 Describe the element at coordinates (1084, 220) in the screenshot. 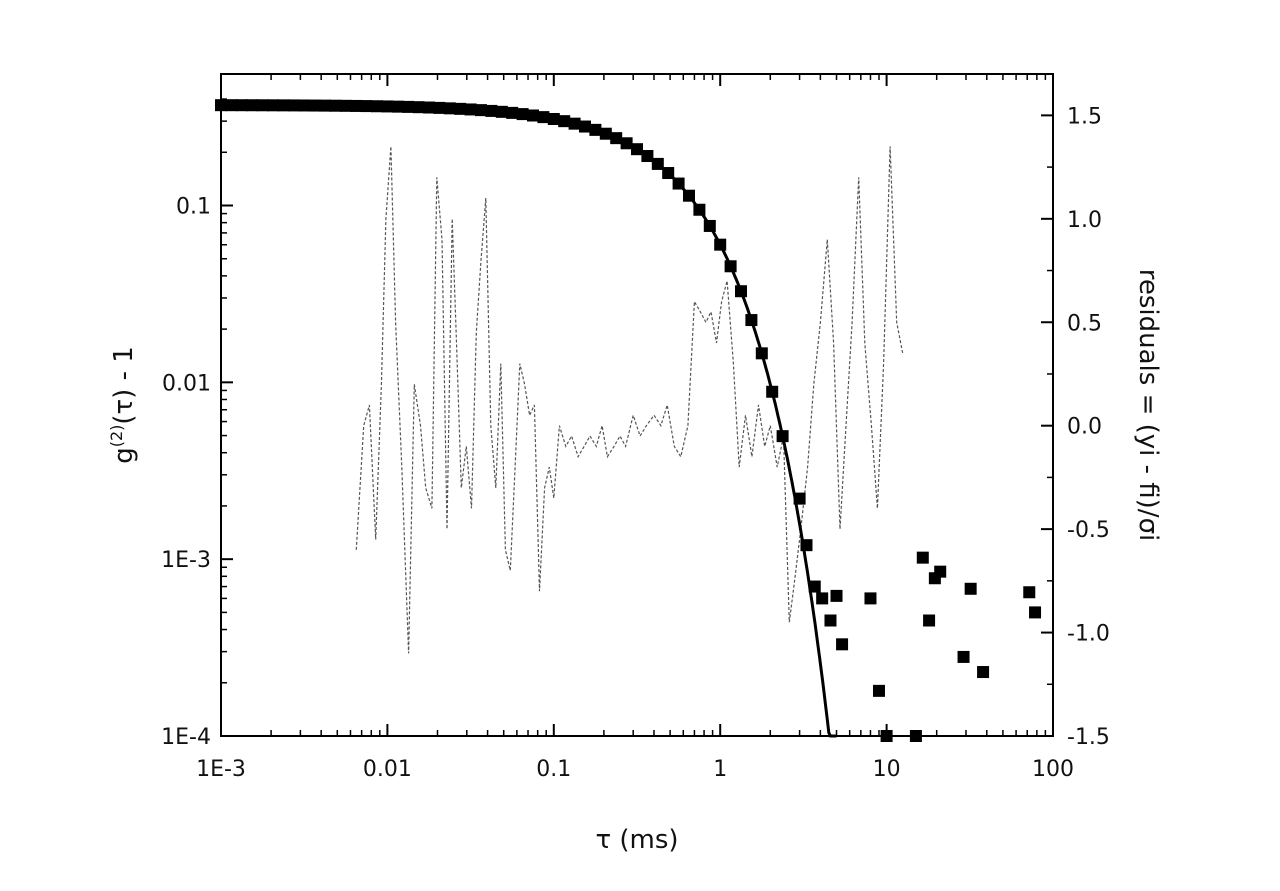

I see `y-right-tick-label: 1.0` at that location.